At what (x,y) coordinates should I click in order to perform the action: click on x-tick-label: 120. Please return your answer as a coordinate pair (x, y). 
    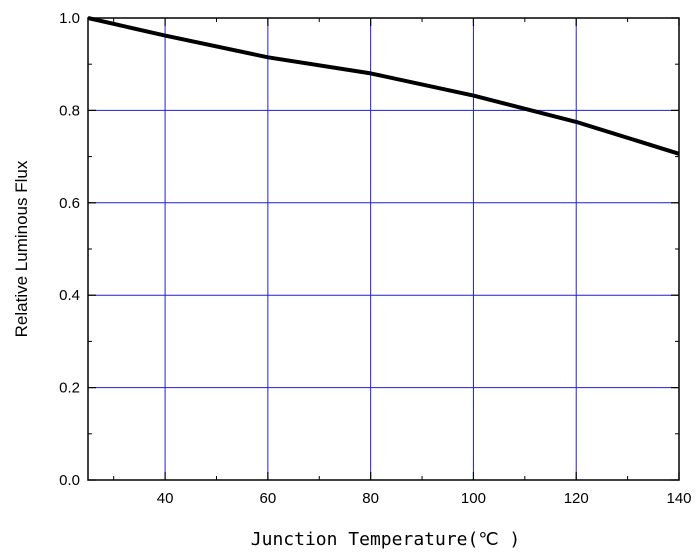
    Looking at the image, I should click on (576, 498).